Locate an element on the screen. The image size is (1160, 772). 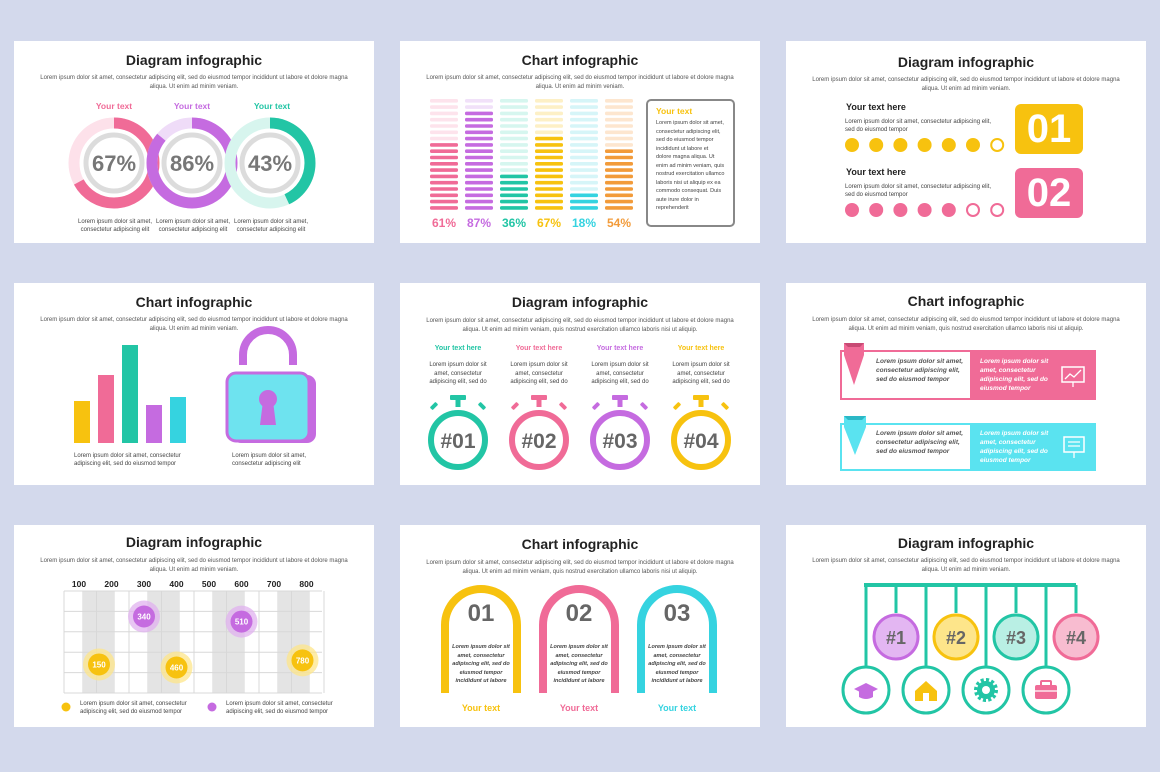
stopwatch-number: #01 is located at coordinates (457, 441).